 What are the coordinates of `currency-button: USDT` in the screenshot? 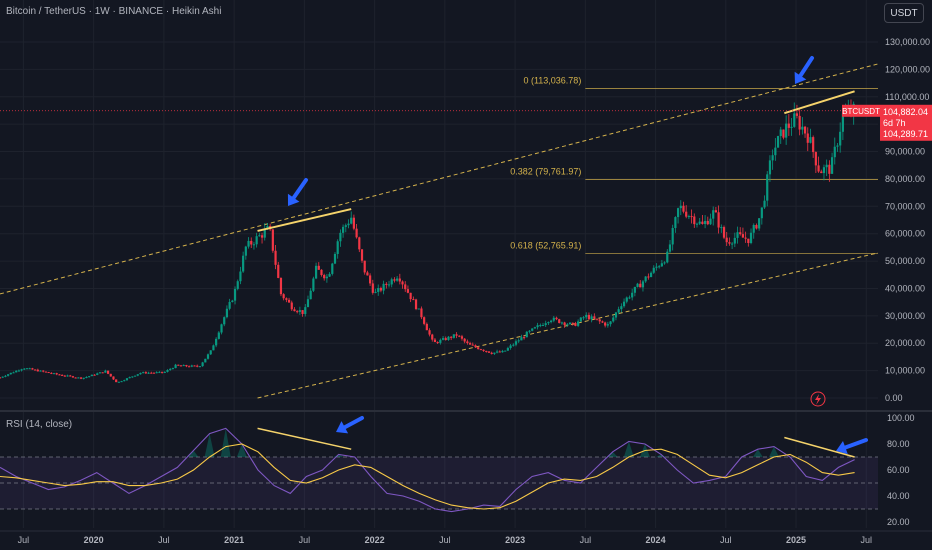 It's located at (904, 13).